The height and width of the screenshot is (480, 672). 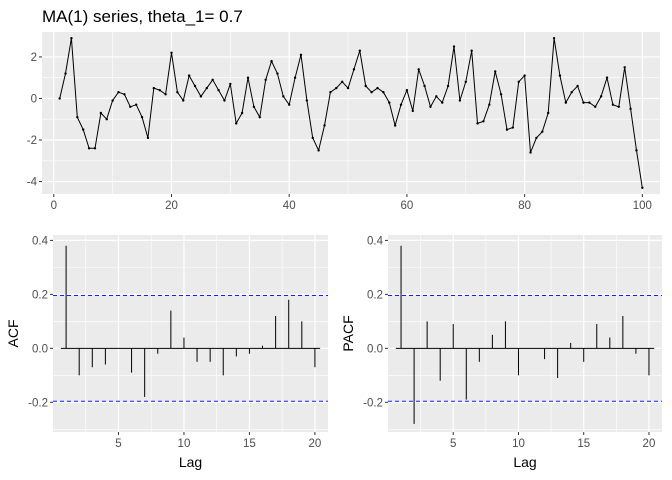 I want to click on y-tick-label: -2, so click(x=32, y=141).